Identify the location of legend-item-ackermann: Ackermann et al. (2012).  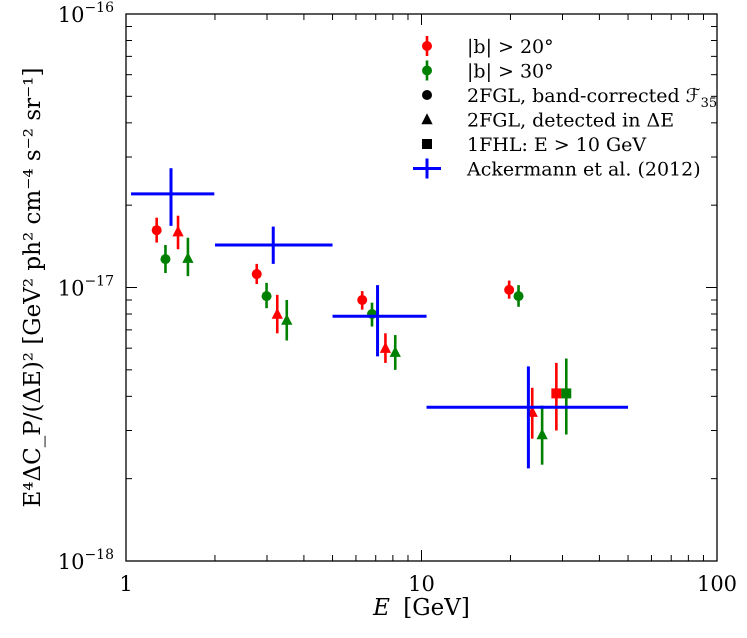
(557, 169).